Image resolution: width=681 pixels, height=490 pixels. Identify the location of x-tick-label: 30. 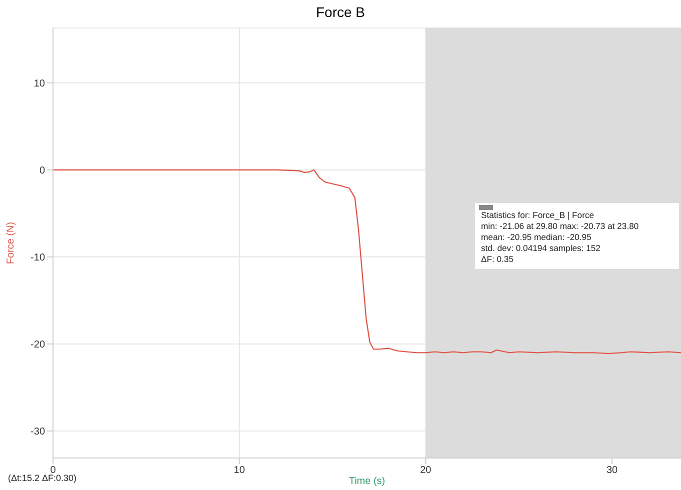
(612, 470).